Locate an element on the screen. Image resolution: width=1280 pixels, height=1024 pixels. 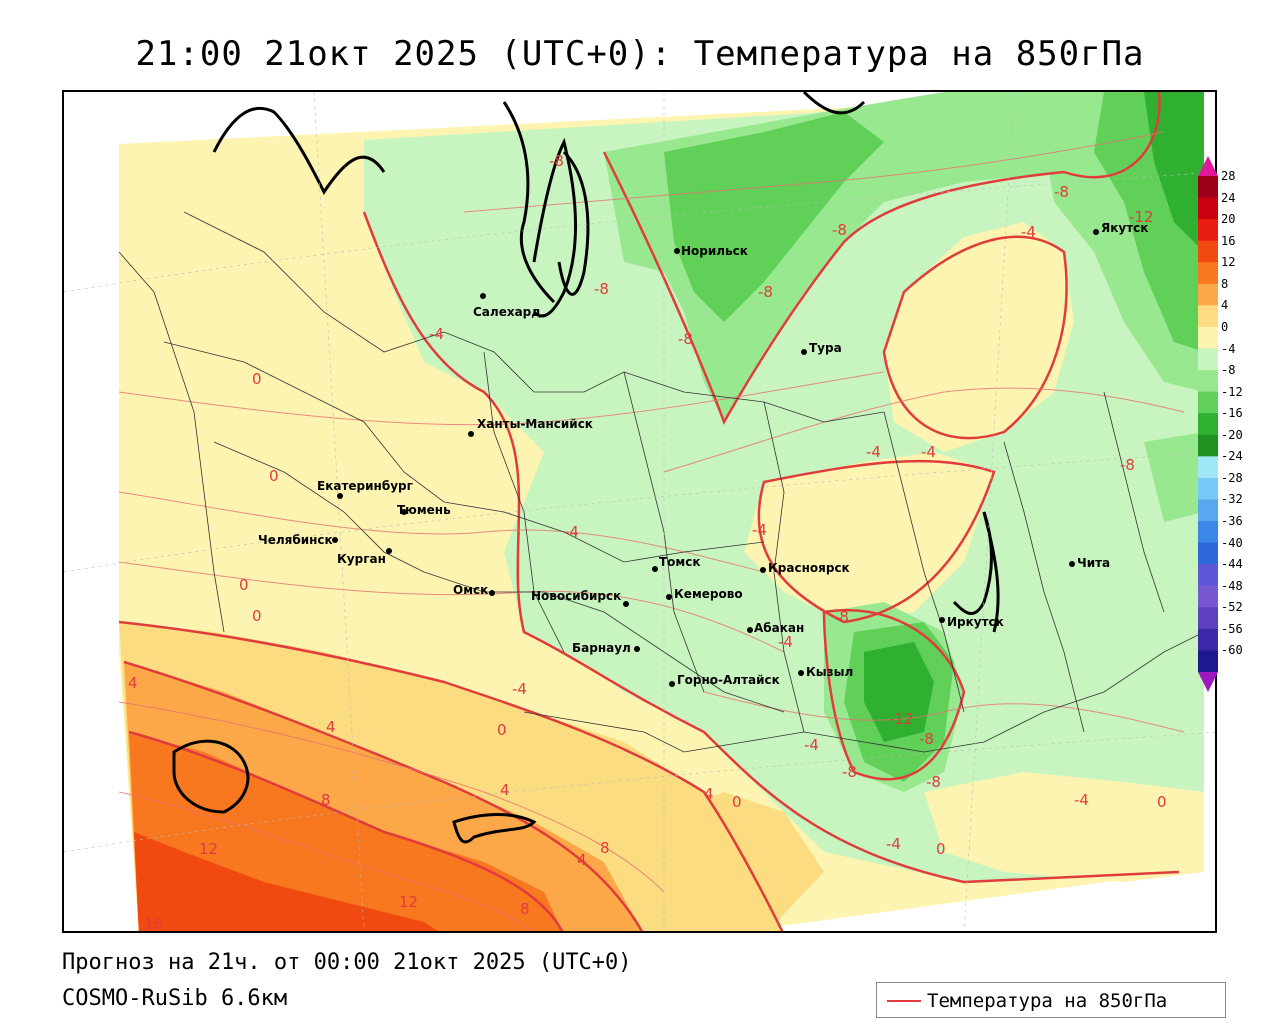
city-dot-omsk is located at coordinates (492, 593).